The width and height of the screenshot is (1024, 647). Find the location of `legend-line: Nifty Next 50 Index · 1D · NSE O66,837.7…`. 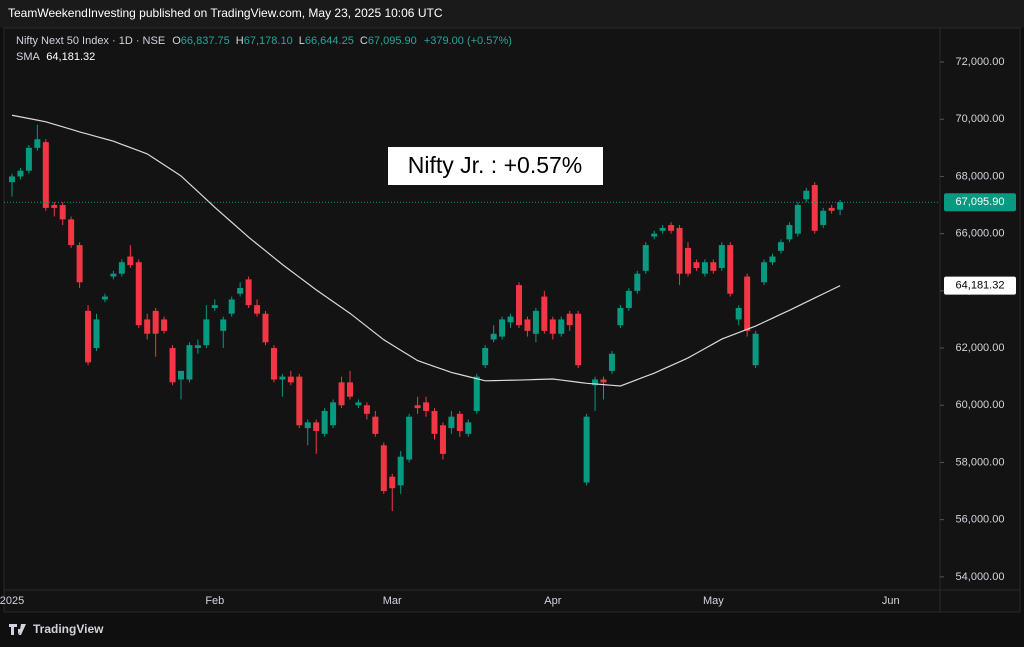

legend-line: Nifty Next 50 Index · 1D · NSE O66,837.7… is located at coordinates (264, 41).